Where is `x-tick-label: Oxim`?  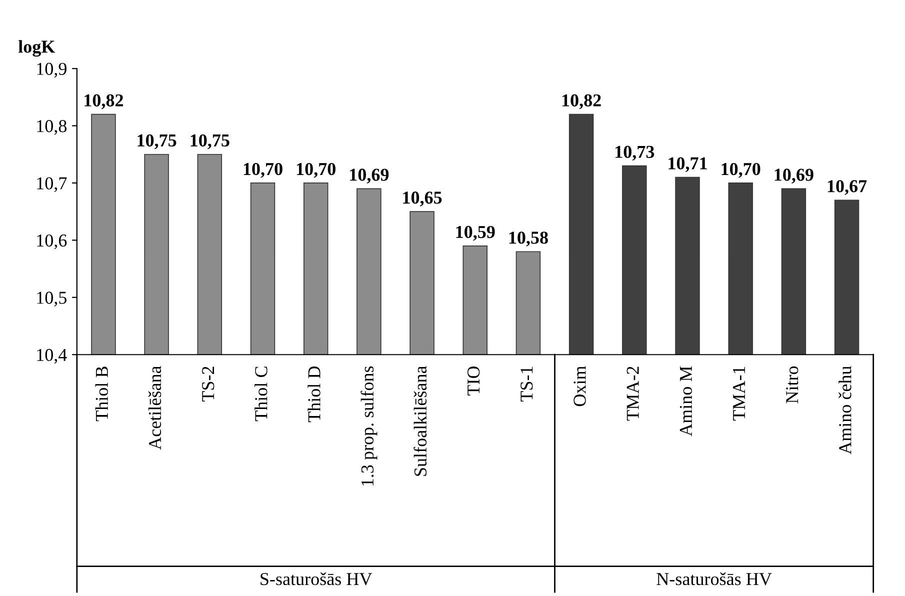
x-tick-label: Oxim is located at coordinates (580, 386).